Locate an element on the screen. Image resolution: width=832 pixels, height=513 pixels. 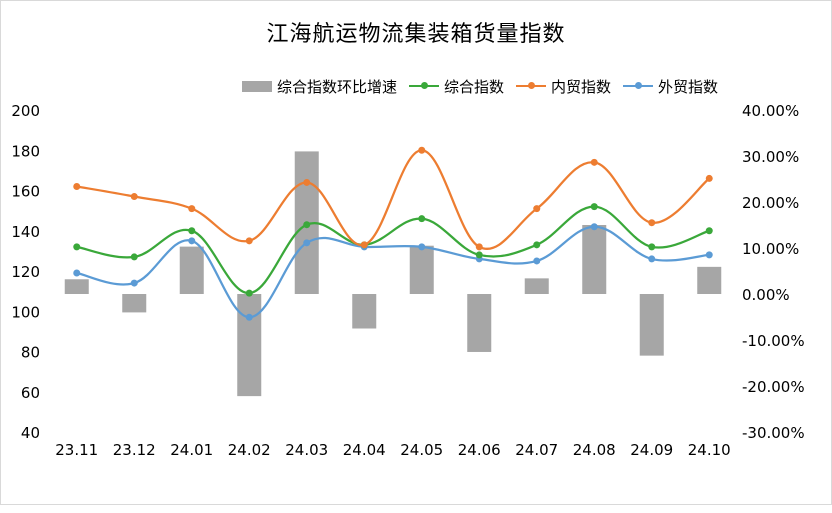
x-tick-label: 24.07 is located at coordinates (536, 450).